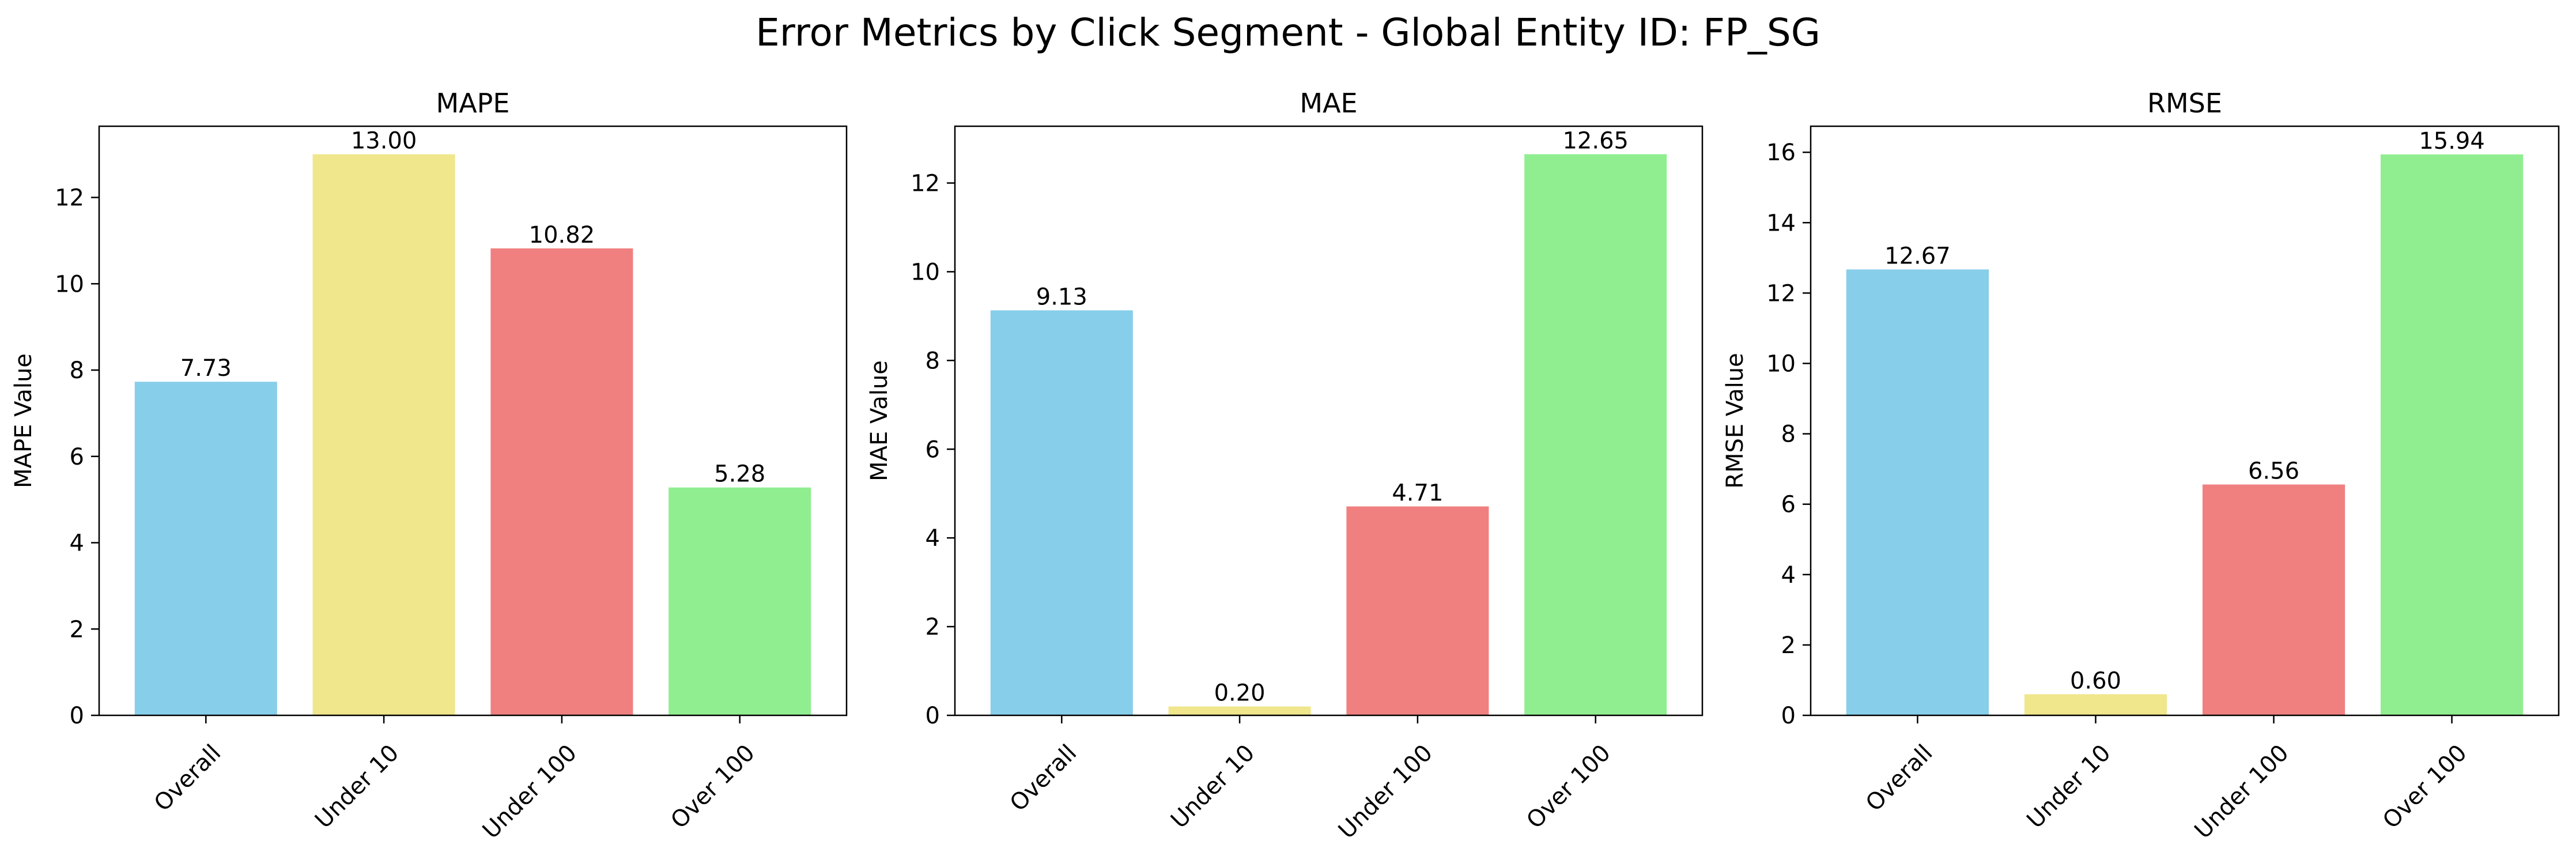 The image size is (2576, 856). Describe the element at coordinates (1781, 223) in the screenshot. I see `y-tick-label: 14` at that location.